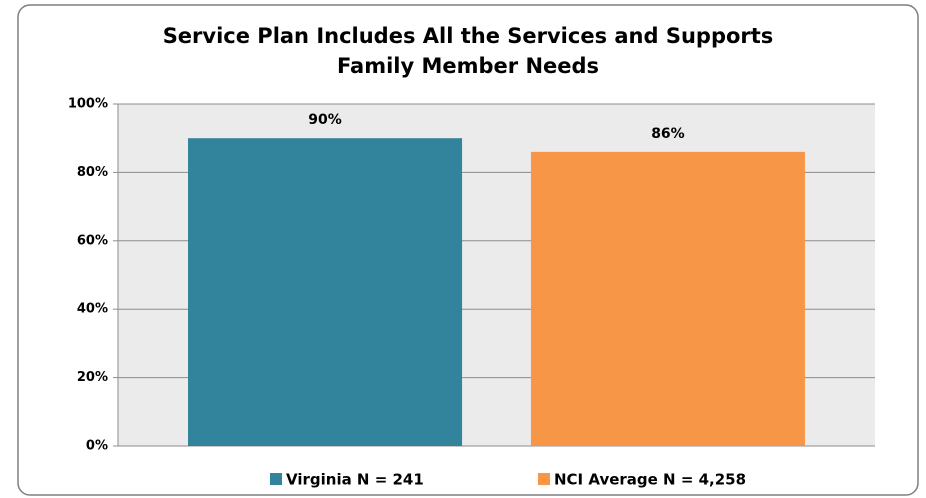 This screenshot has width=926, height=498. I want to click on legend-label: Virginia N = 241, so click(355, 480).